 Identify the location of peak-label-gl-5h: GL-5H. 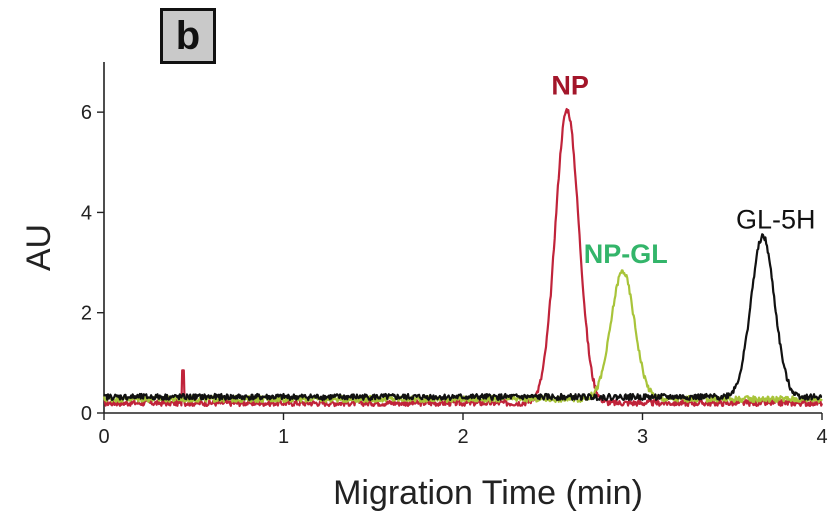
(776, 220).